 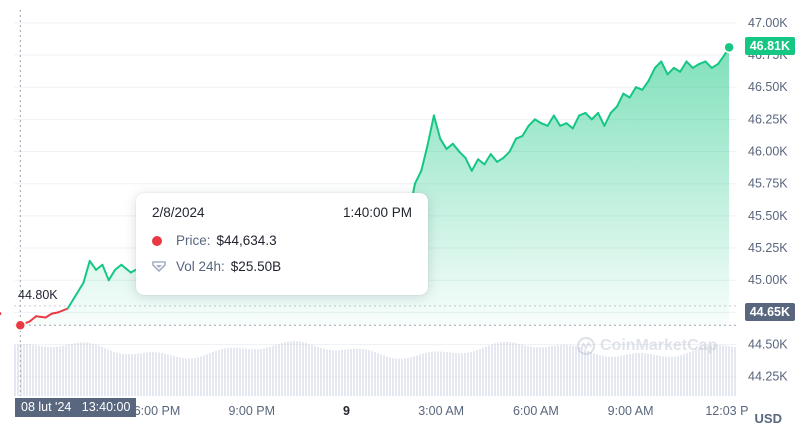 What do you see at coordinates (346, 411) in the screenshot?
I see `x-tick-label: 9` at bounding box center [346, 411].